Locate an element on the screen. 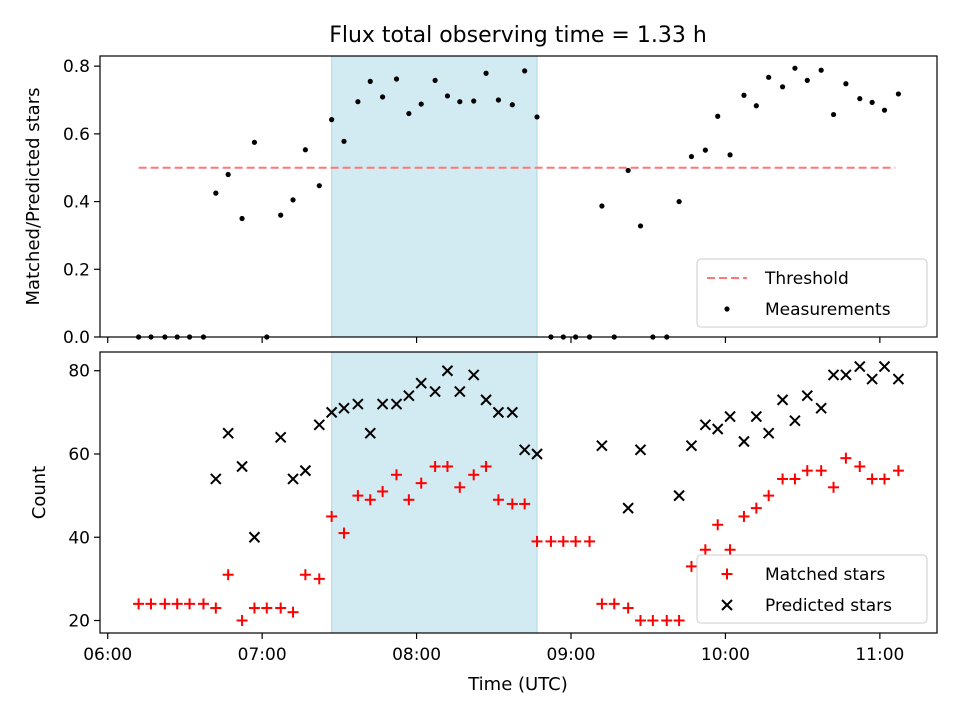 This screenshot has width=960, height=720. chart-title: Flux total observing time = 1.33 h is located at coordinates (518, 35).